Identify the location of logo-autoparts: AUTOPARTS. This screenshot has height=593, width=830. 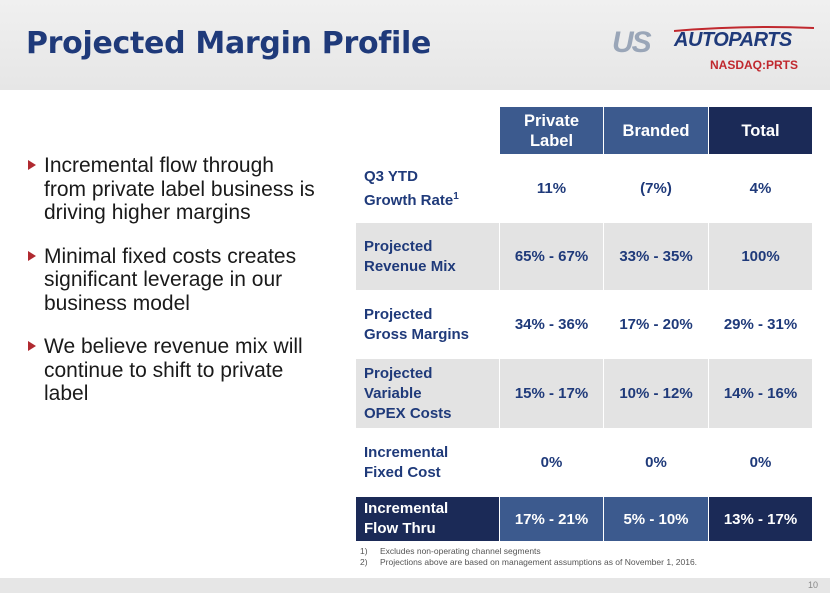
(733, 40).